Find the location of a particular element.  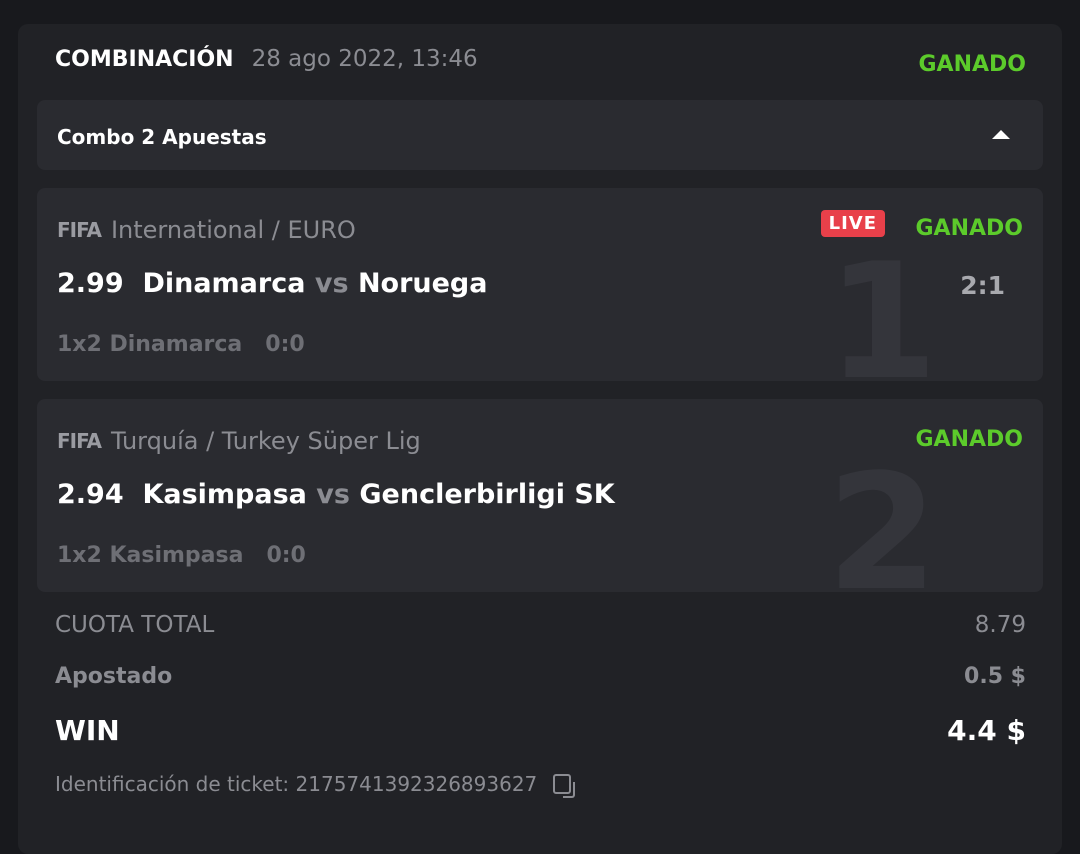

match-line: 2.99 Dinamarca vs Noruega is located at coordinates (272, 283).